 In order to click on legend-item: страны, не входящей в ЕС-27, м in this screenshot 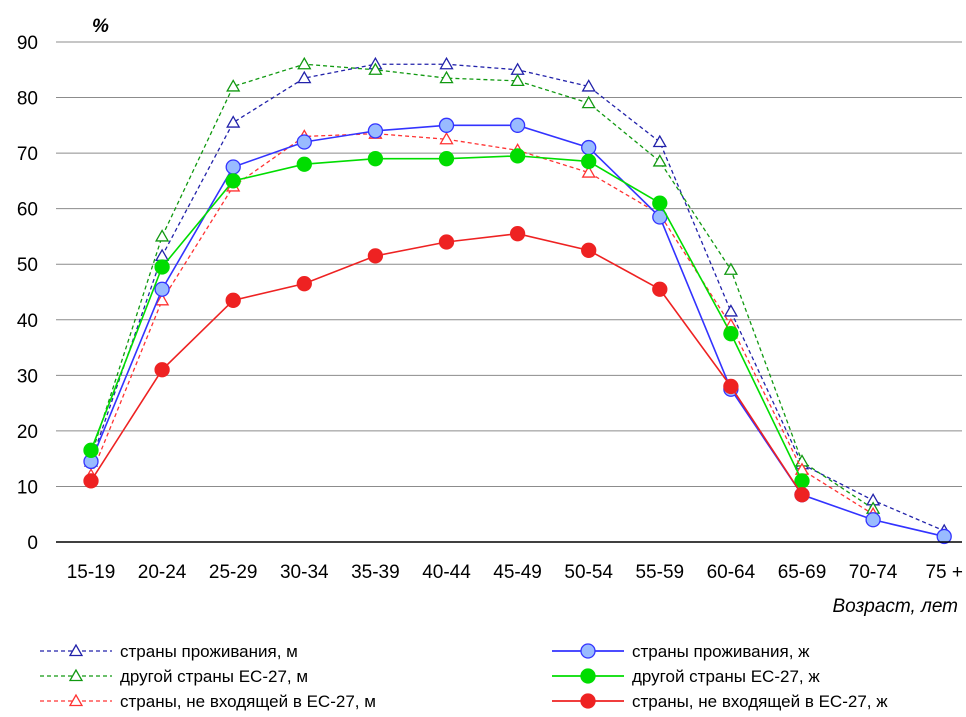, I will do `click(208, 701)`.